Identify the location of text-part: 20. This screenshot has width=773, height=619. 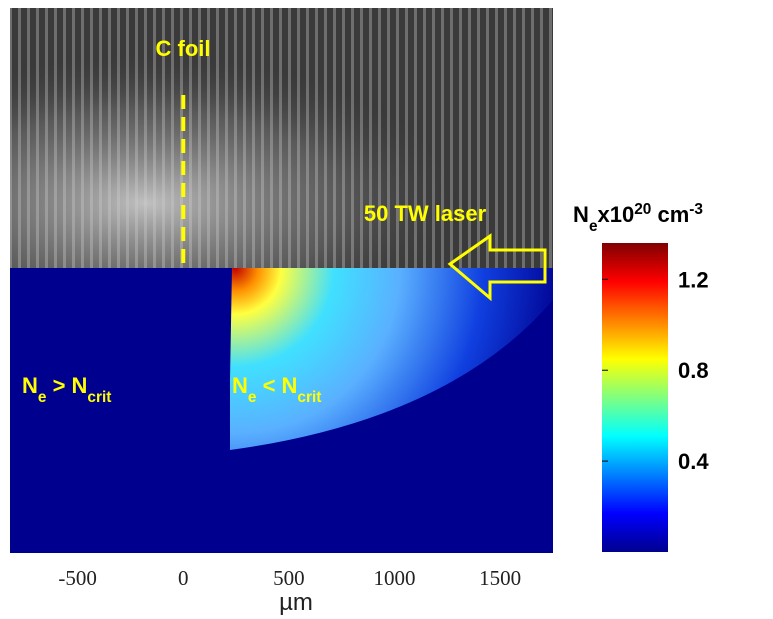
(642, 209).